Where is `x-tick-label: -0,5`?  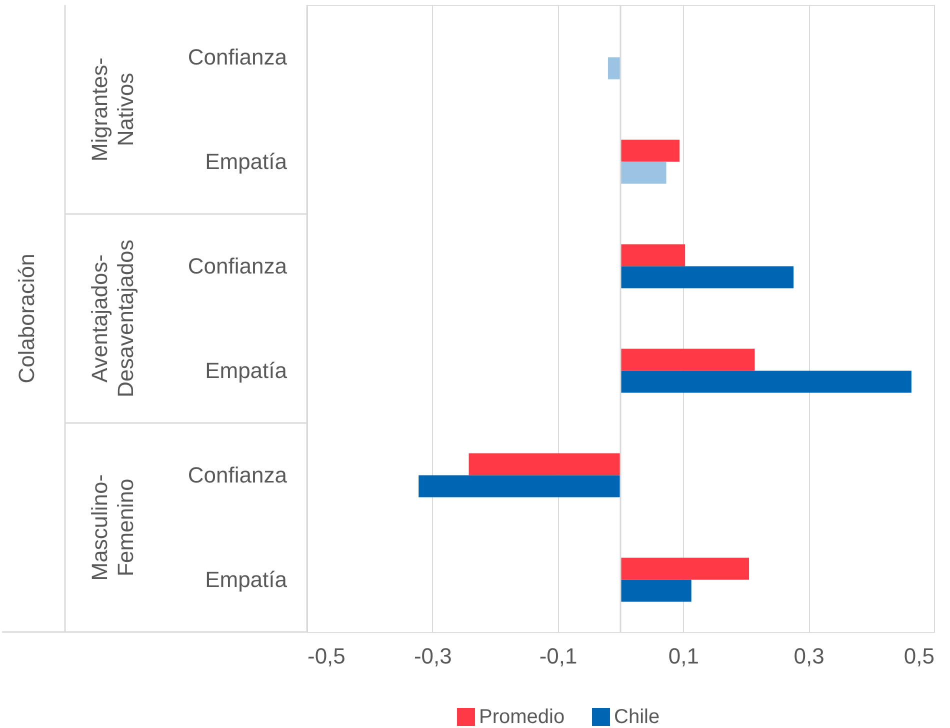
x-tick-label: -0,5 is located at coordinates (327, 656).